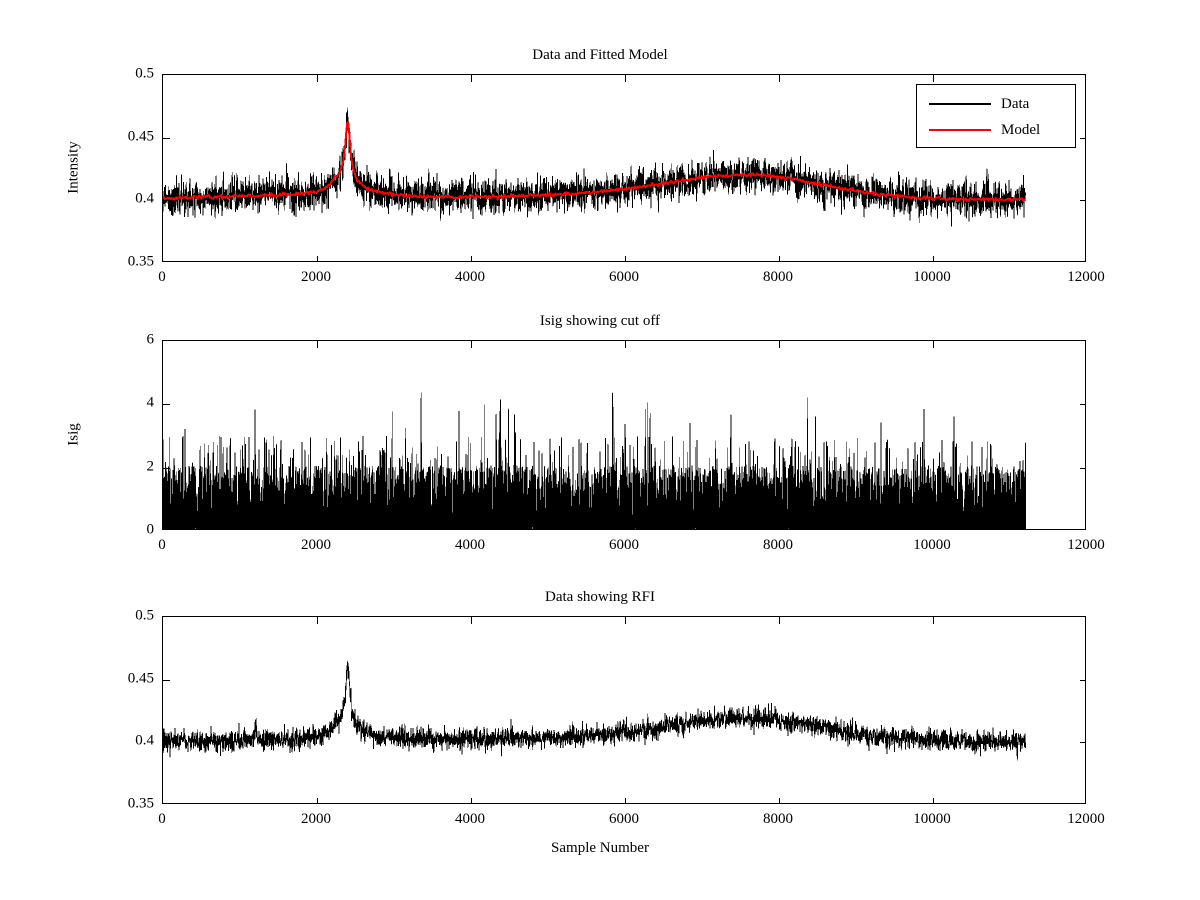 This screenshot has height=900, width=1200. I want to click on subplot-title-3: Data showing RFI, so click(600, 597).